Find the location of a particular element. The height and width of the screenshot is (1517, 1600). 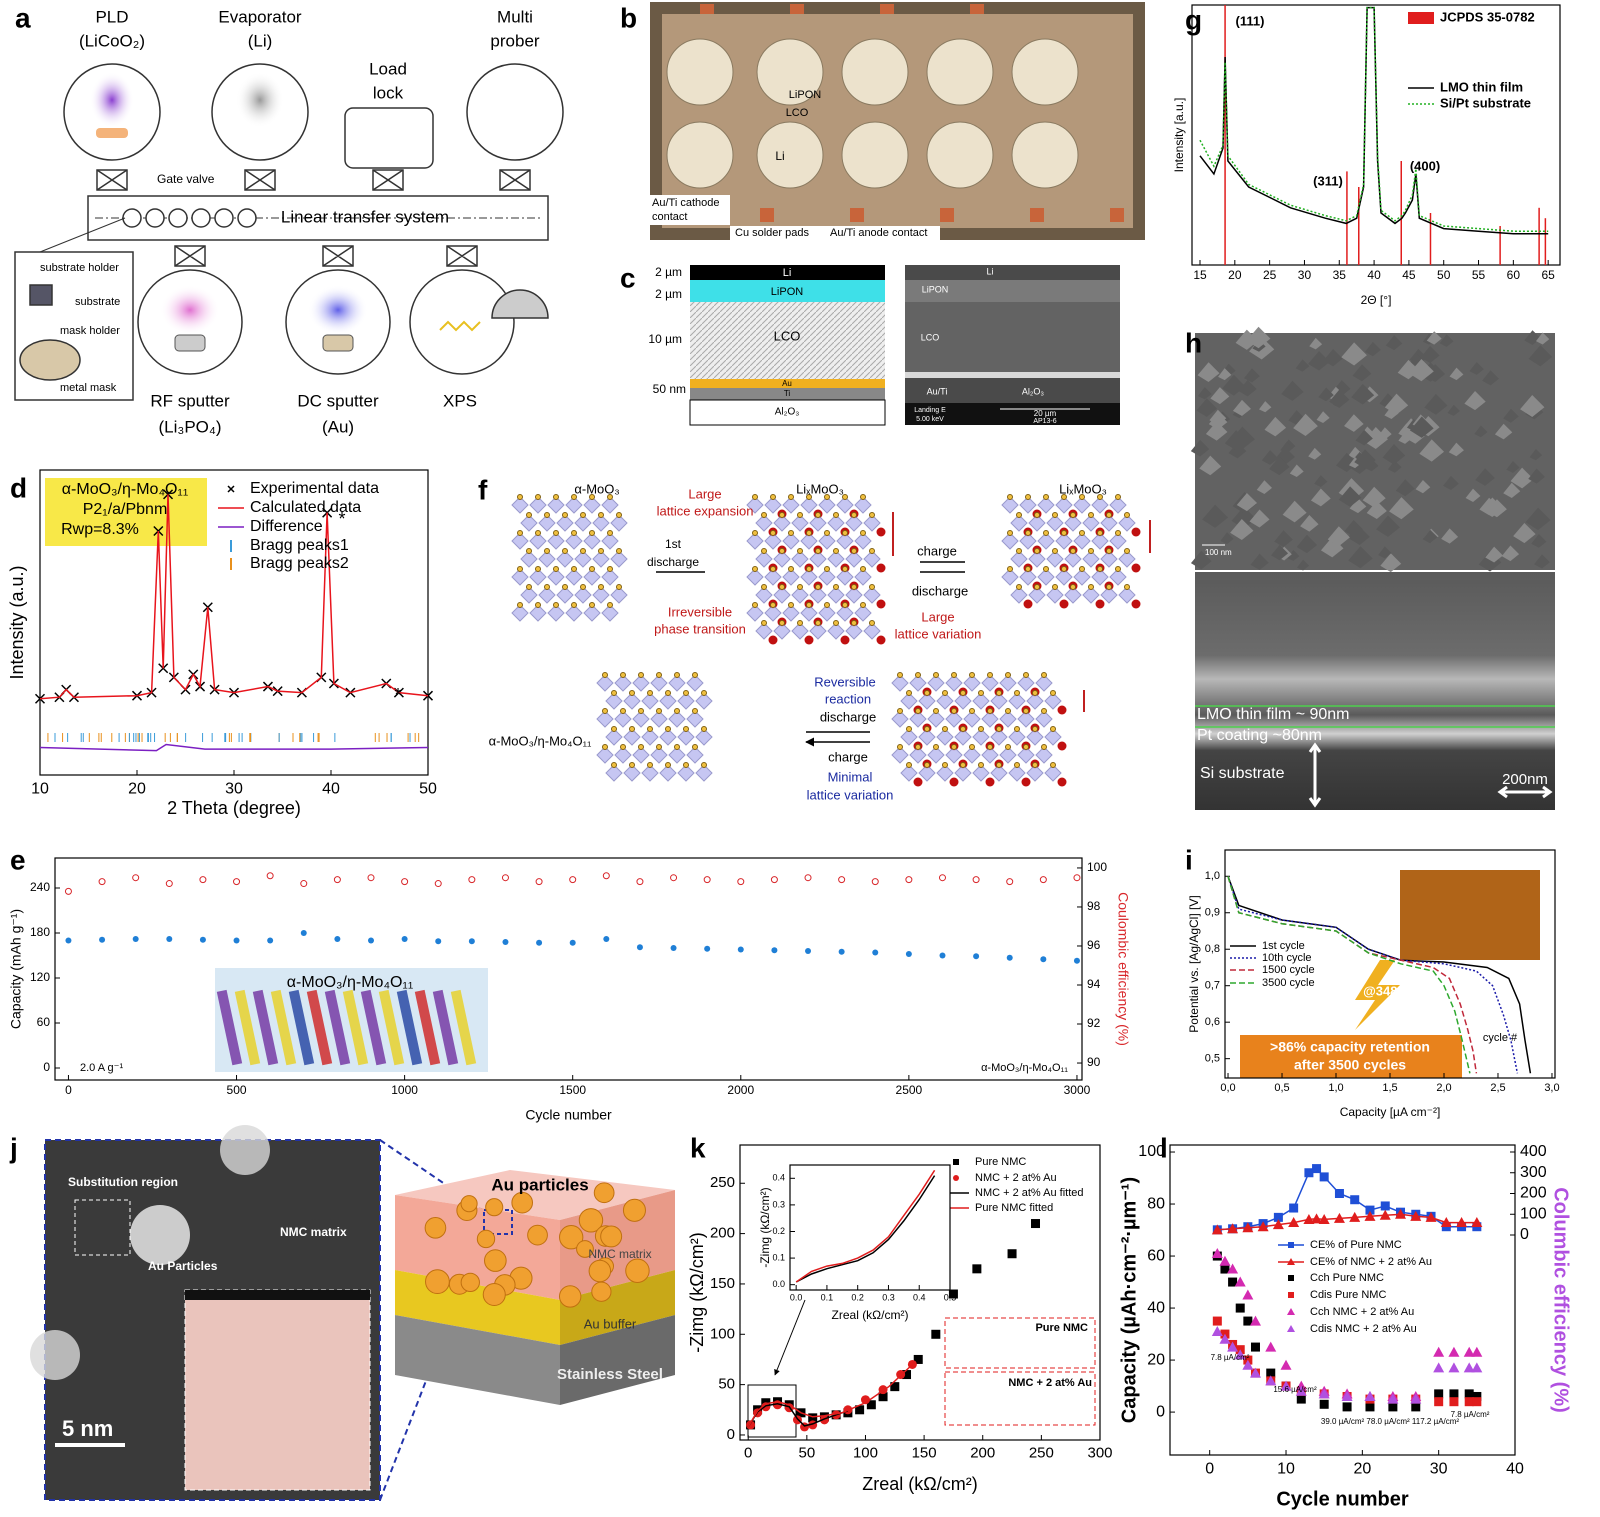

annotation: Rwp=8.3% is located at coordinates (100, 529).